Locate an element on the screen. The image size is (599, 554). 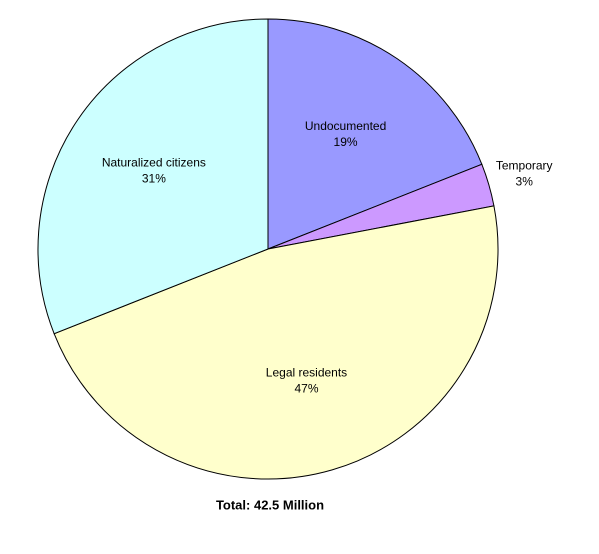
slice-label: Temporary is located at coordinates (524, 166).